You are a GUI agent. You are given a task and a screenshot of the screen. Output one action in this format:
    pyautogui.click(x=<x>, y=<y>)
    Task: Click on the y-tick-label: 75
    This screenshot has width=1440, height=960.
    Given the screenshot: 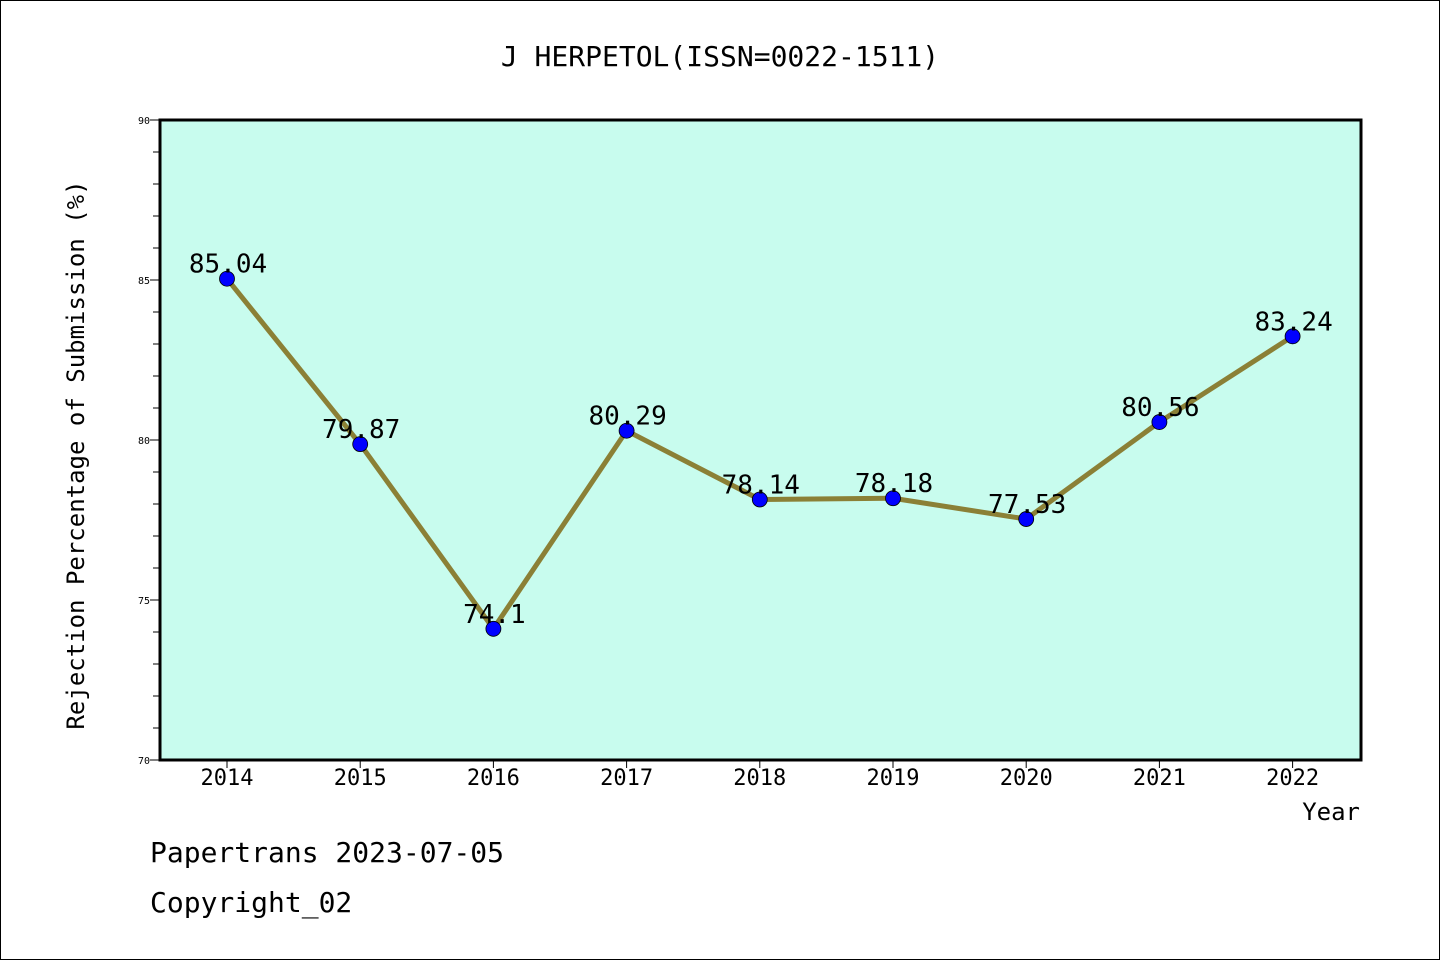 What is the action you would take?
    pyautogui.click(x=144, y=601)
    